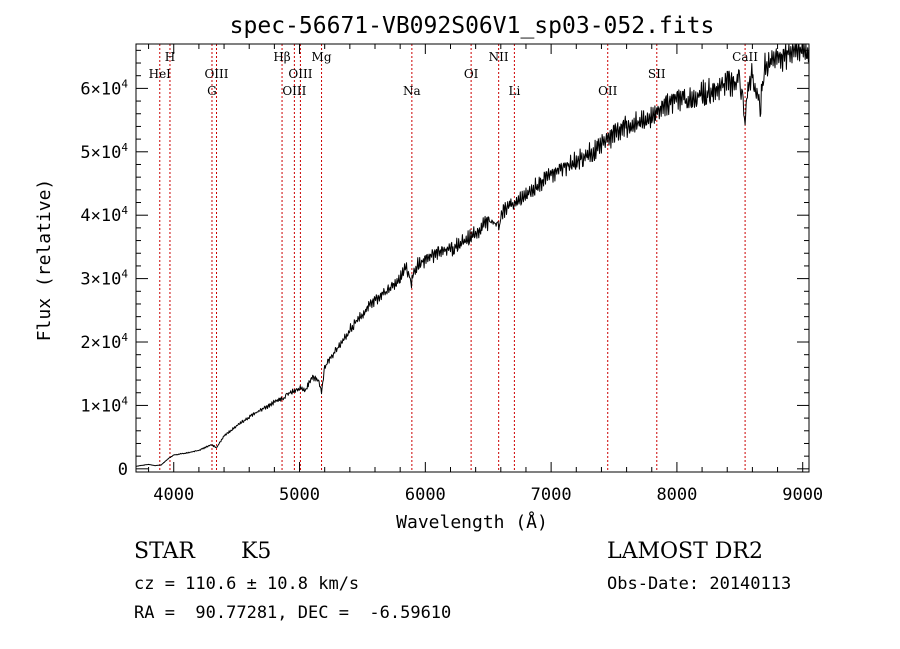 The image size is (900, 649). Describe the element at coordinates (299, 495) in the screenshot. I see `x-tick-label: 5000` at that location.